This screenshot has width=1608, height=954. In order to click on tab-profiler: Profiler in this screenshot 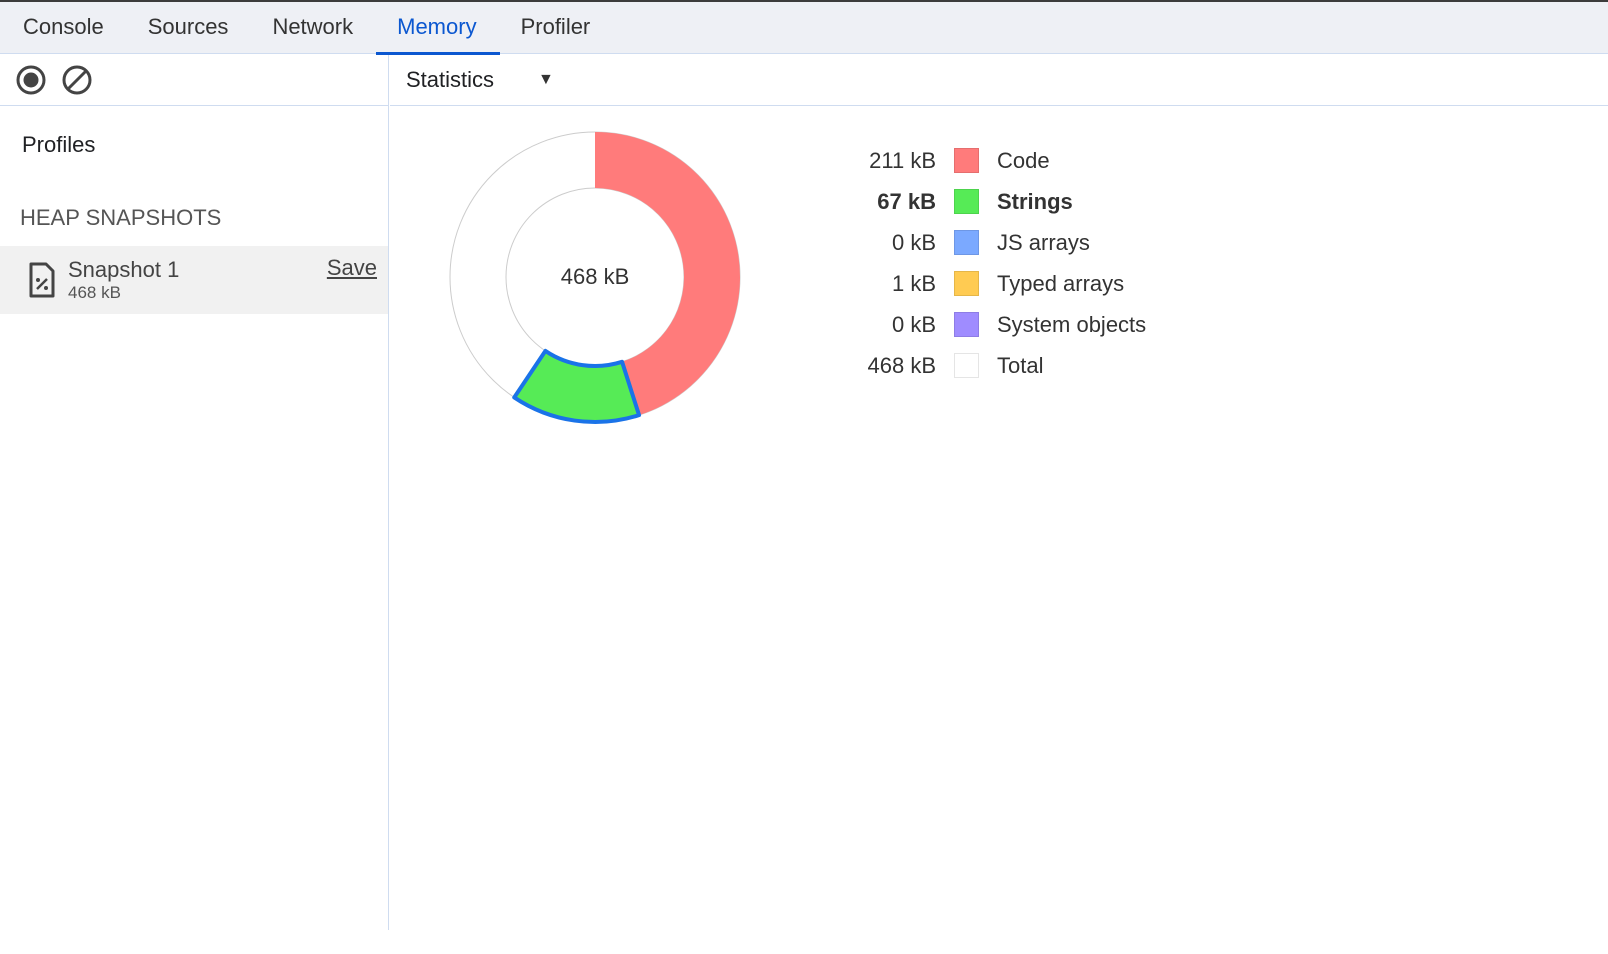, I will do `click(555, 26)`.